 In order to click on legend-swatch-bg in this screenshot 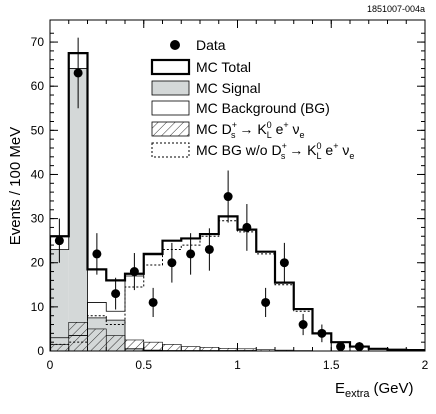, I will do `click(170, 108)`.